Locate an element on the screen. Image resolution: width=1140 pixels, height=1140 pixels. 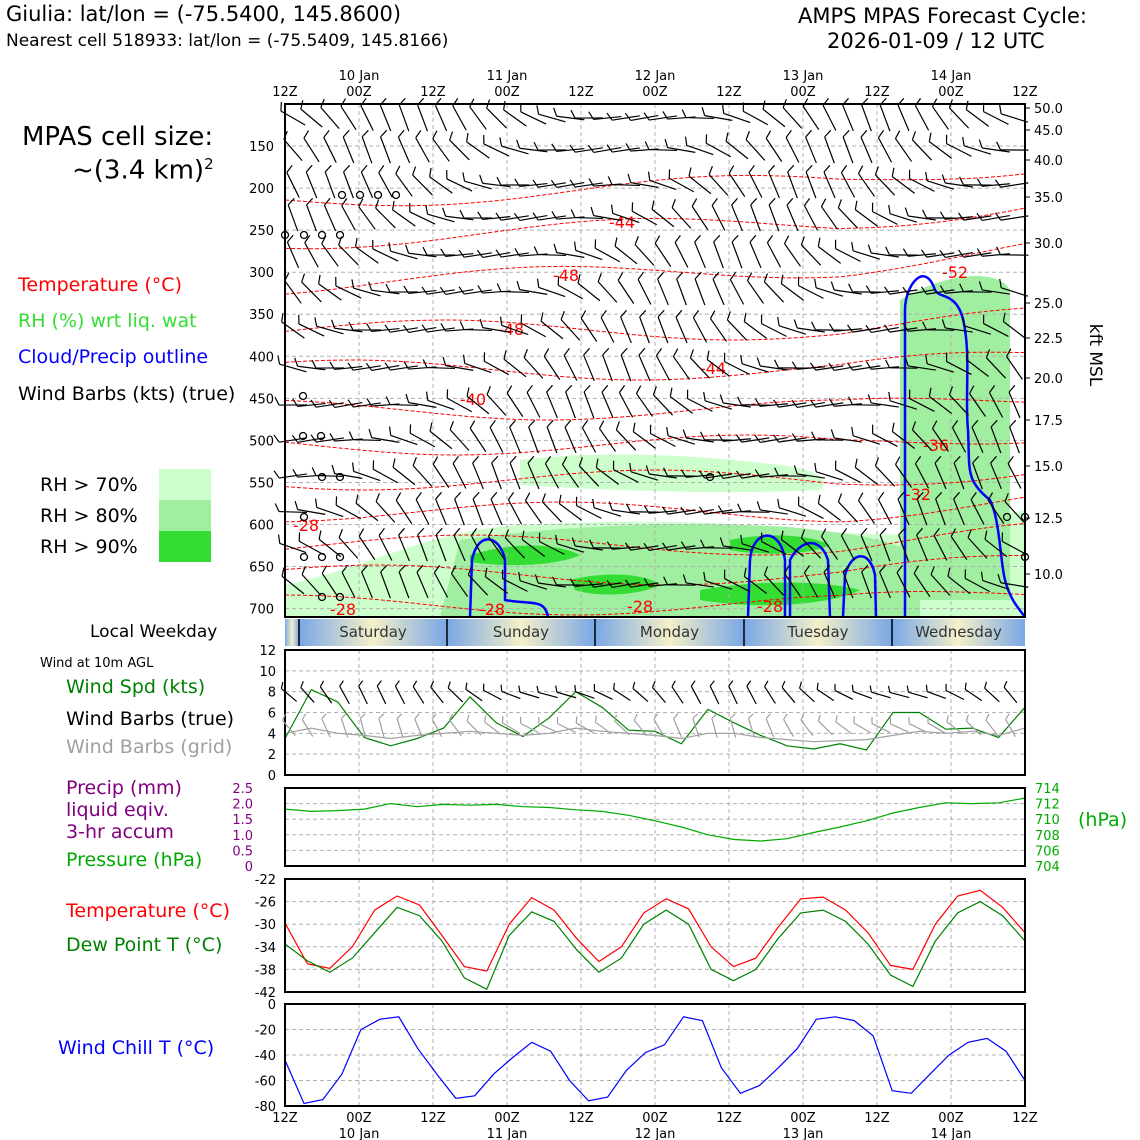
top-hour-label: 12Z is located at coordinates (581, 92).